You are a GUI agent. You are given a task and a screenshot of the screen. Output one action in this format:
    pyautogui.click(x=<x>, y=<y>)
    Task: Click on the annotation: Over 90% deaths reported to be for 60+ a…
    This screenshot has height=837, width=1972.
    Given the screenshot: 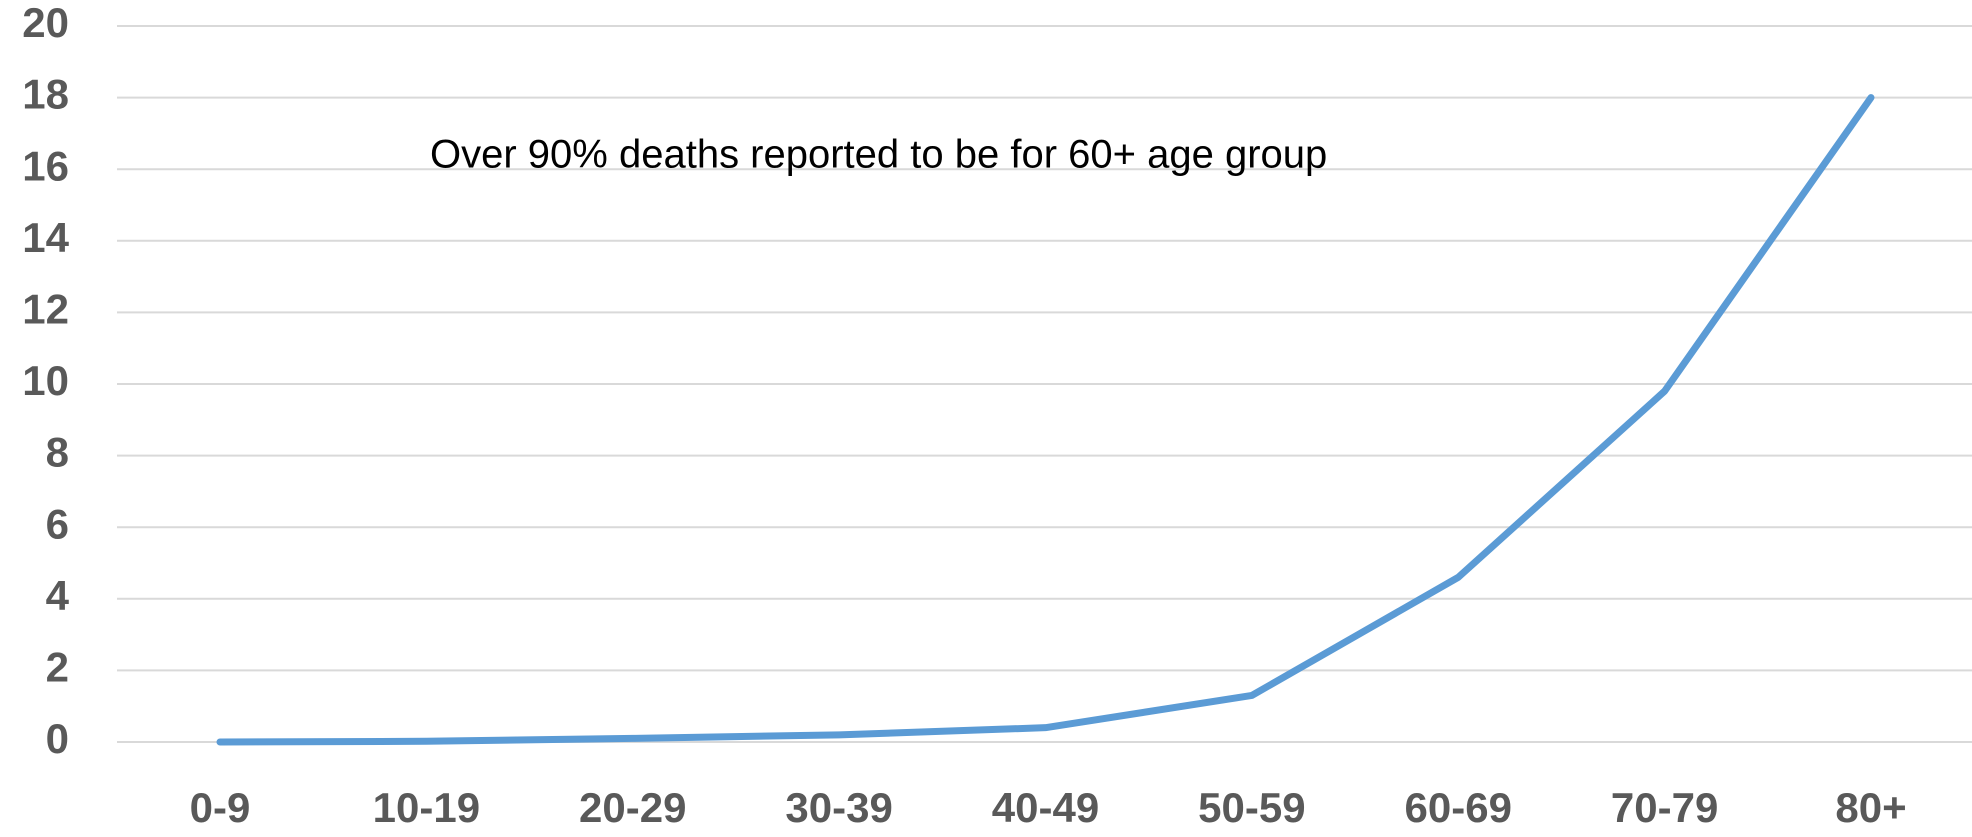 What is the action you would take?
    pyautogui.click(x=878, y=155)
    